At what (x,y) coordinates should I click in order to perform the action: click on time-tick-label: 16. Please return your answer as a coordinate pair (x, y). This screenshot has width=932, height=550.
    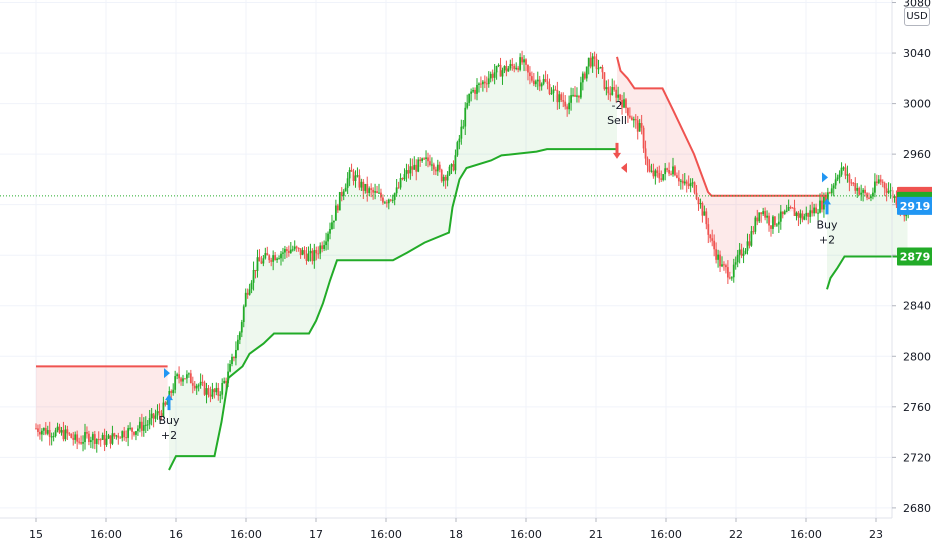
    Looking at the image, I should click on (176, 534).